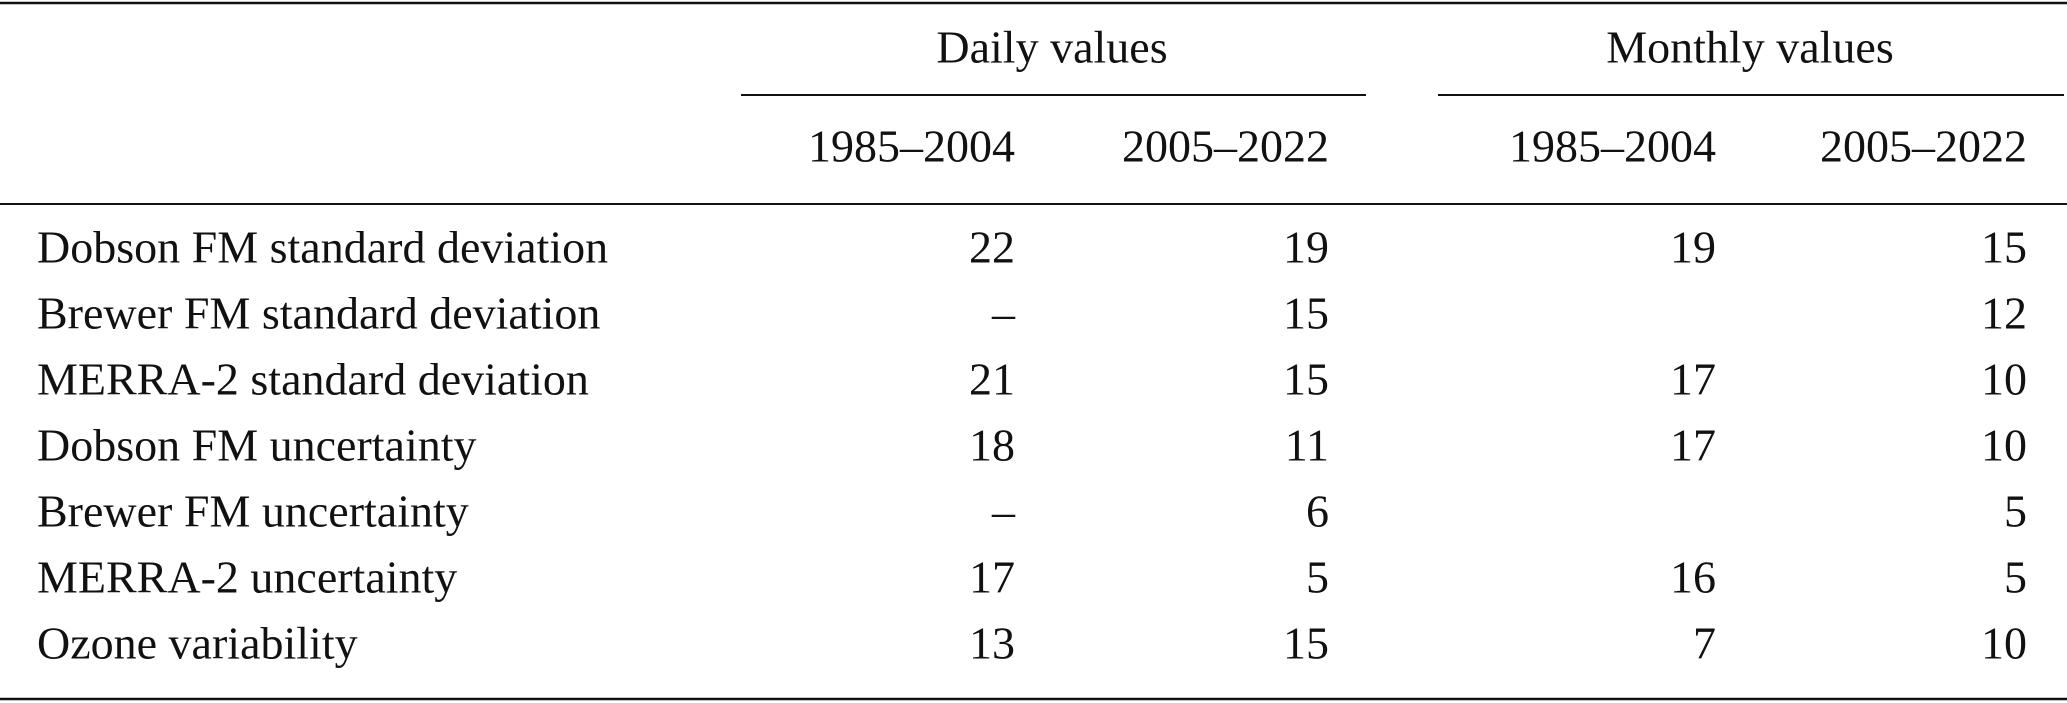 Image resolution: width=2067 pixels, height=703 pixels. Describe the element at coordinates (1307, 445) in the screenshot. I see `cell: 11` at that location.